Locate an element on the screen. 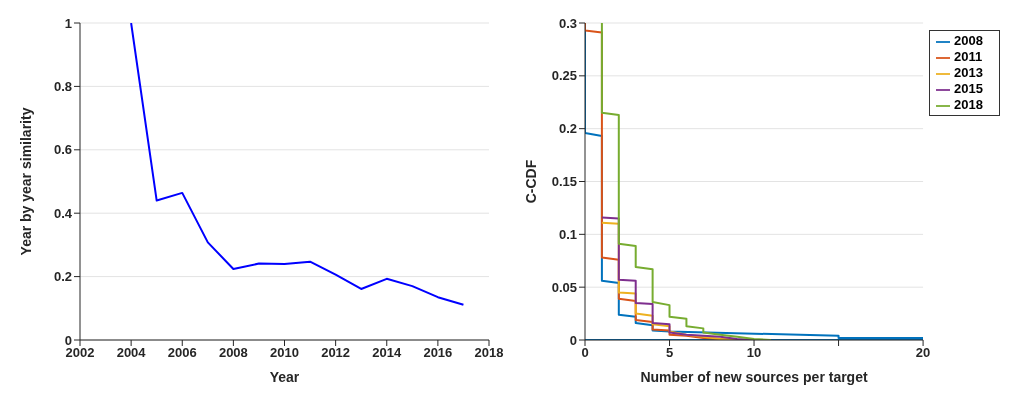 This screenshot has height=400, width=1030. x-tick-label: 2008 is located at coordinates (233, 353).